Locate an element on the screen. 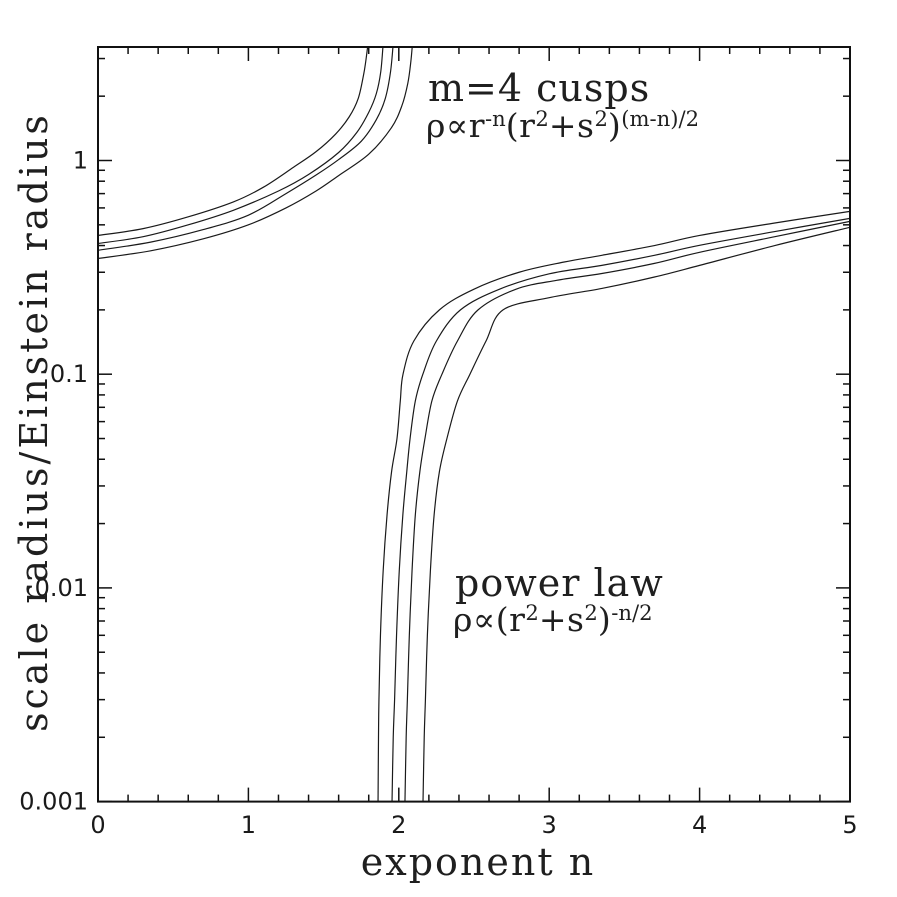 This screenshot has height=897, width=897. cusp-density-formula: ρ∝r-n(r2+s2)(m-n)/2 is located at coordinates (562, 125).